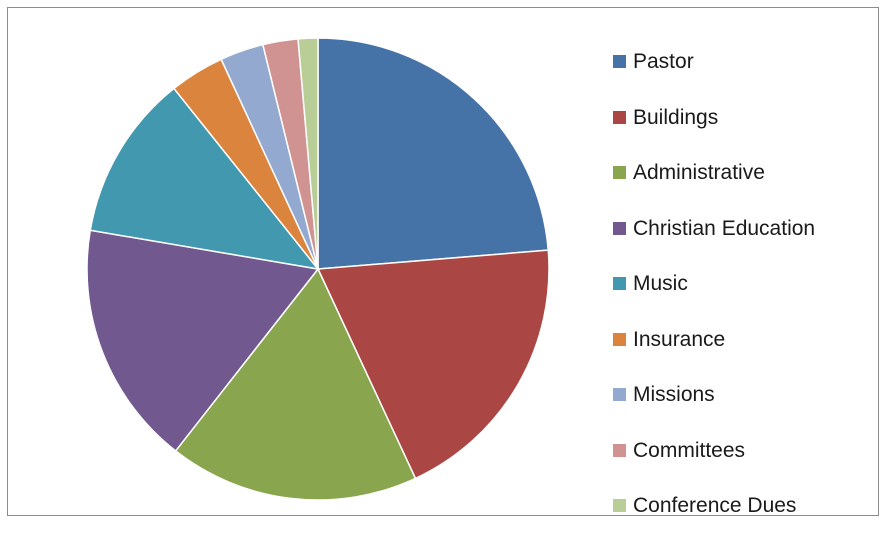  I want to click on legend-item-insurance: Insurance, so click(714, 340).